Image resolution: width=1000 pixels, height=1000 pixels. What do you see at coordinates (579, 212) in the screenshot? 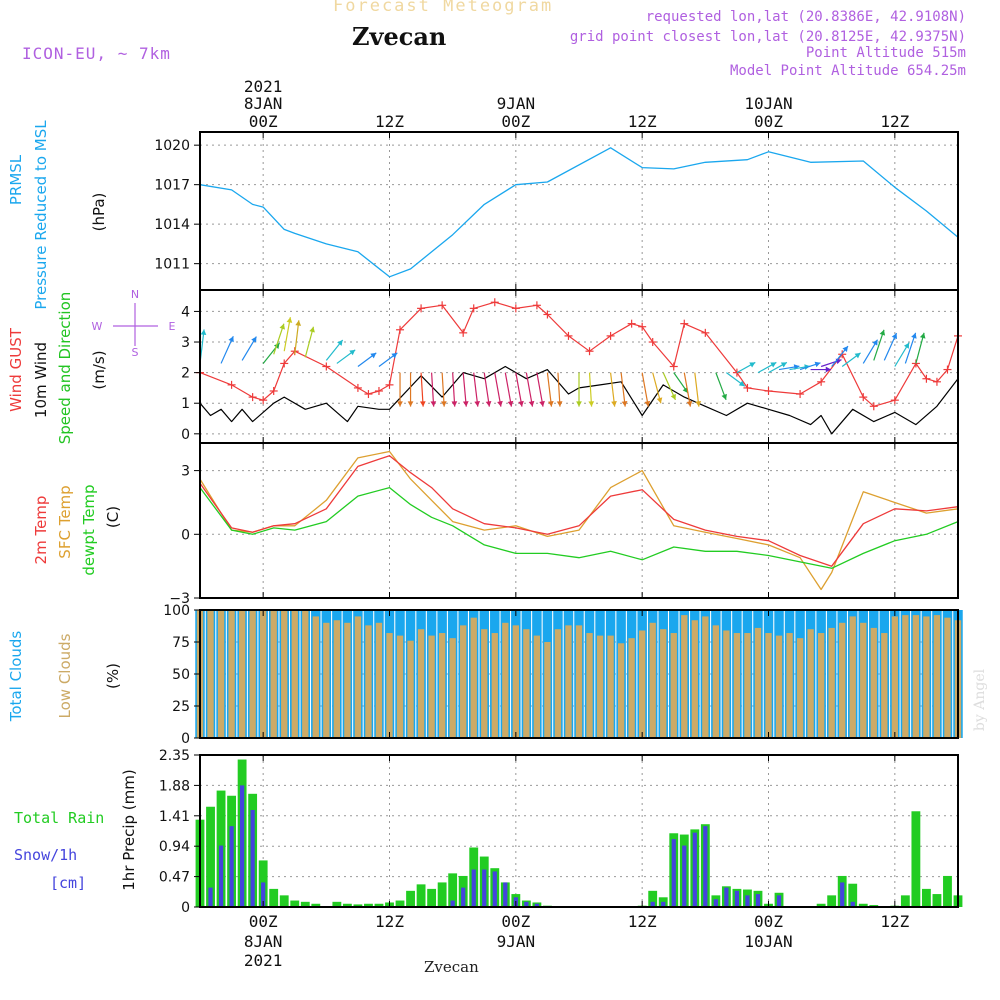
I see `pressure-line` at bounding box center [579, 212].